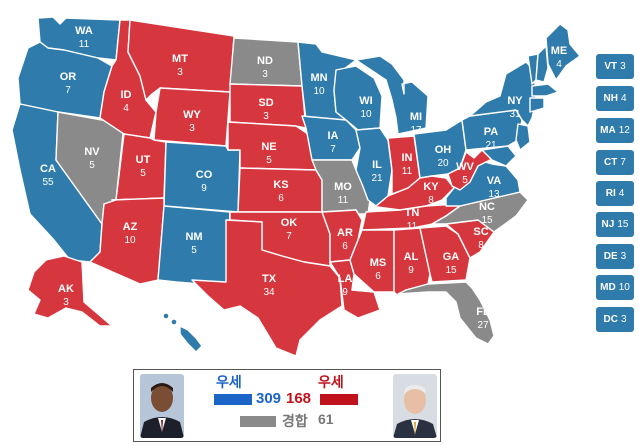  I want to click on sidebar-label: DC, so click(610, 319).